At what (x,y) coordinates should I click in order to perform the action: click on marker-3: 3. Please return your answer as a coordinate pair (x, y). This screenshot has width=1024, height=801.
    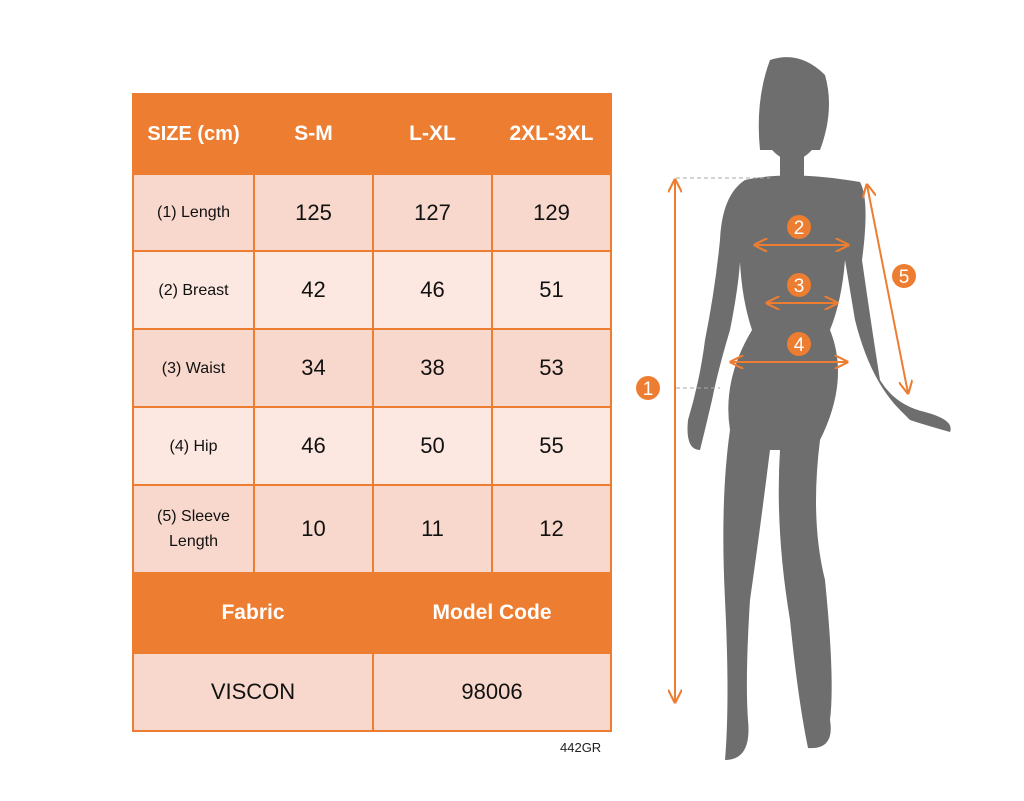
    Looking at the image, I should click on (799, 286).